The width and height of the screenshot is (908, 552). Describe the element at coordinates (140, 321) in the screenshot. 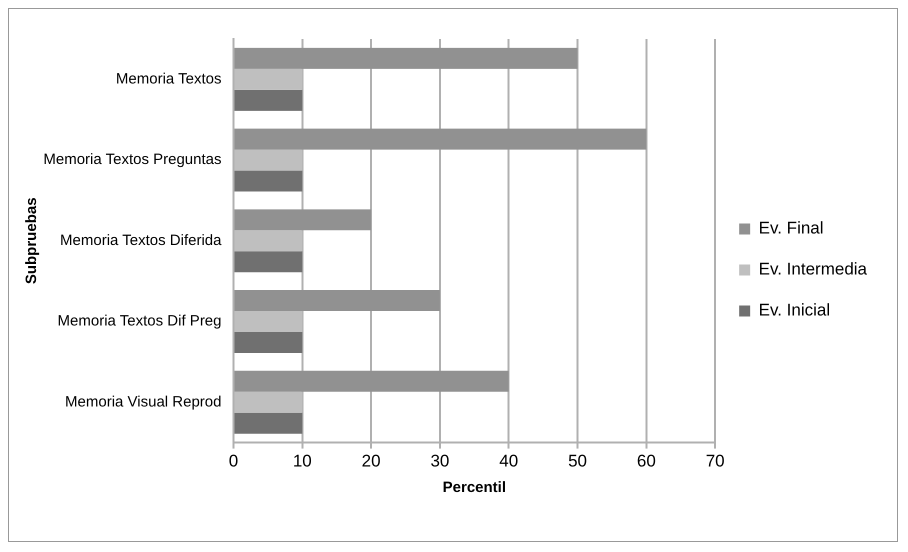

I see `y-tick-label: Memoria Textos Dif Preg` at that location.